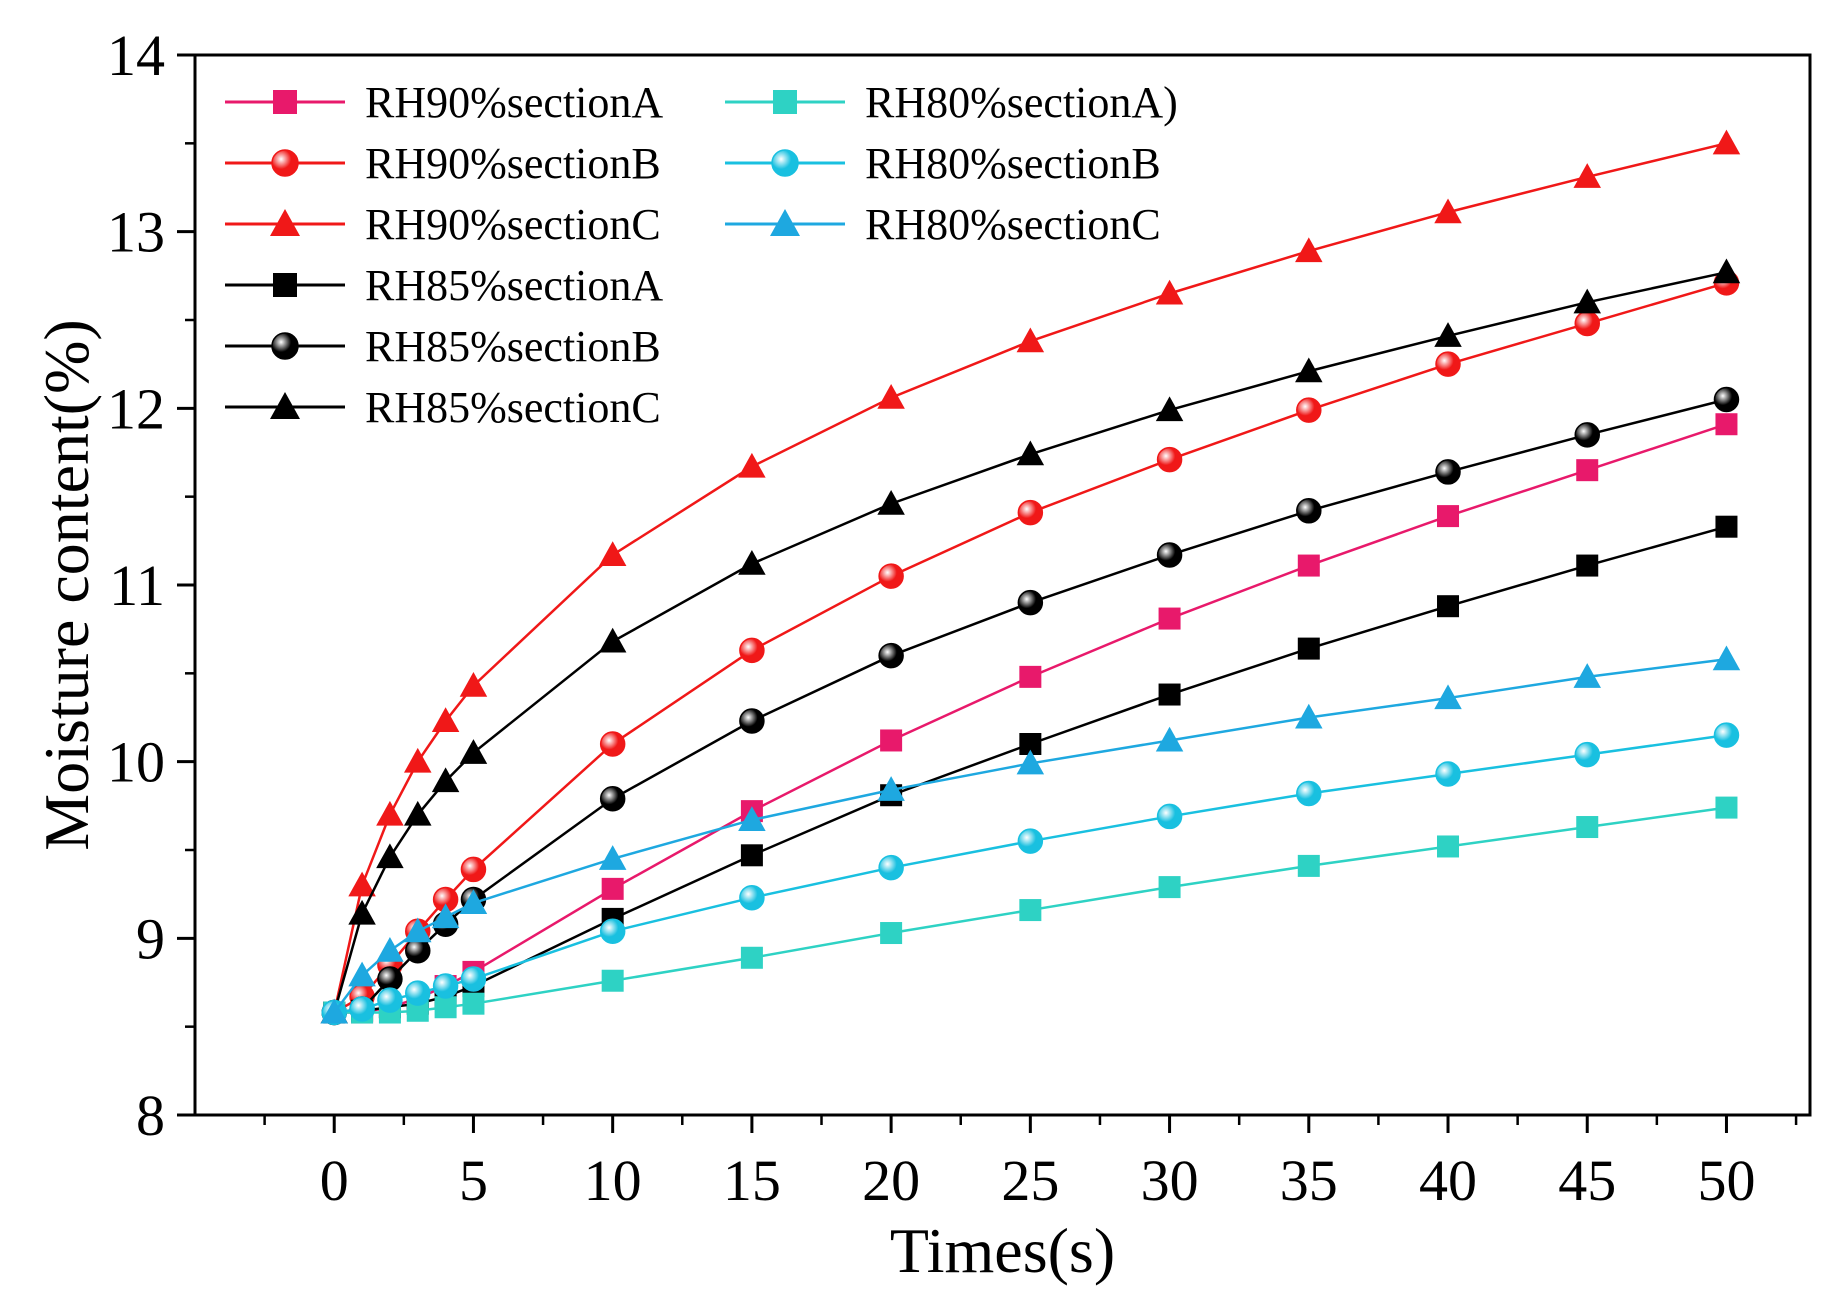 This screenshot has height=1295, width=1837. Describe the element at coordinates (513, 224) in the screenshot. I see `legend-label: RH90%sectionC` at that location.